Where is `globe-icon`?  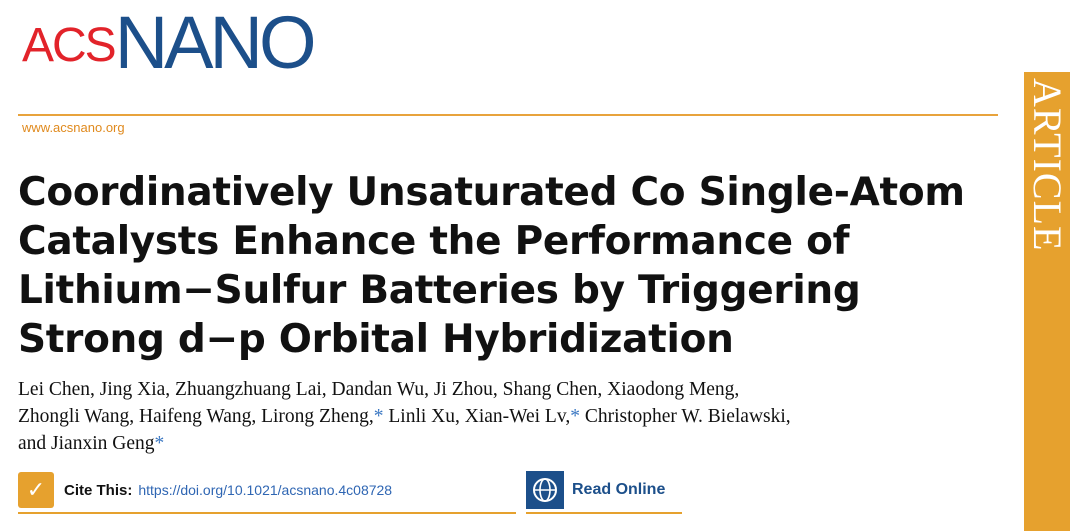 globe-icon is located at coordinates (545, 490).